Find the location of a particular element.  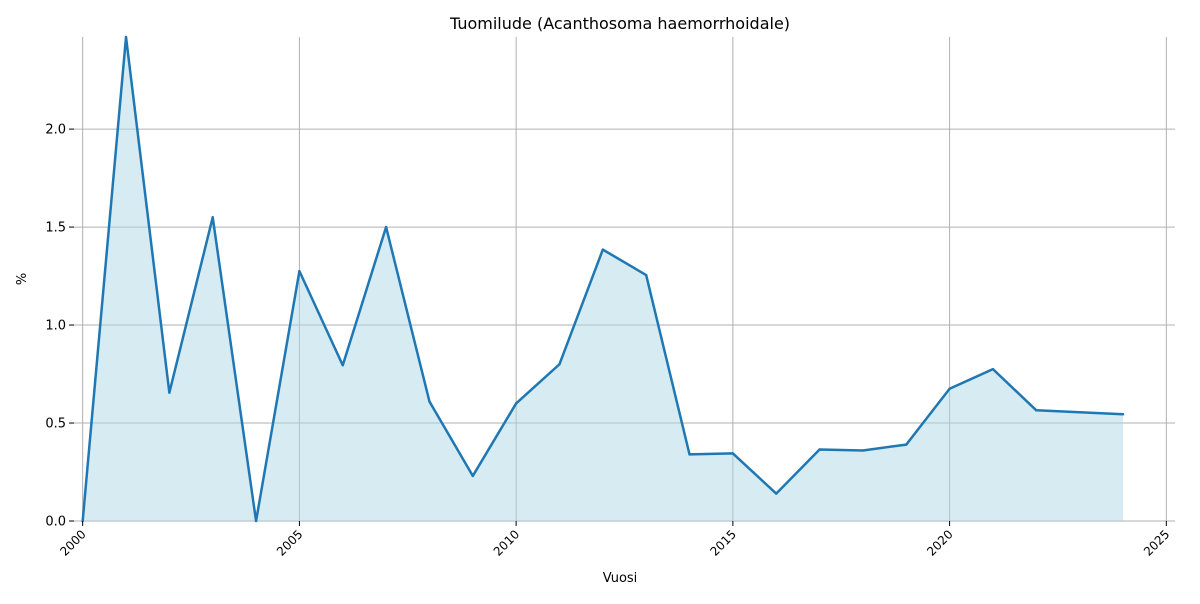

x-tick-label: 2015 is located at coordinates (722, 542).